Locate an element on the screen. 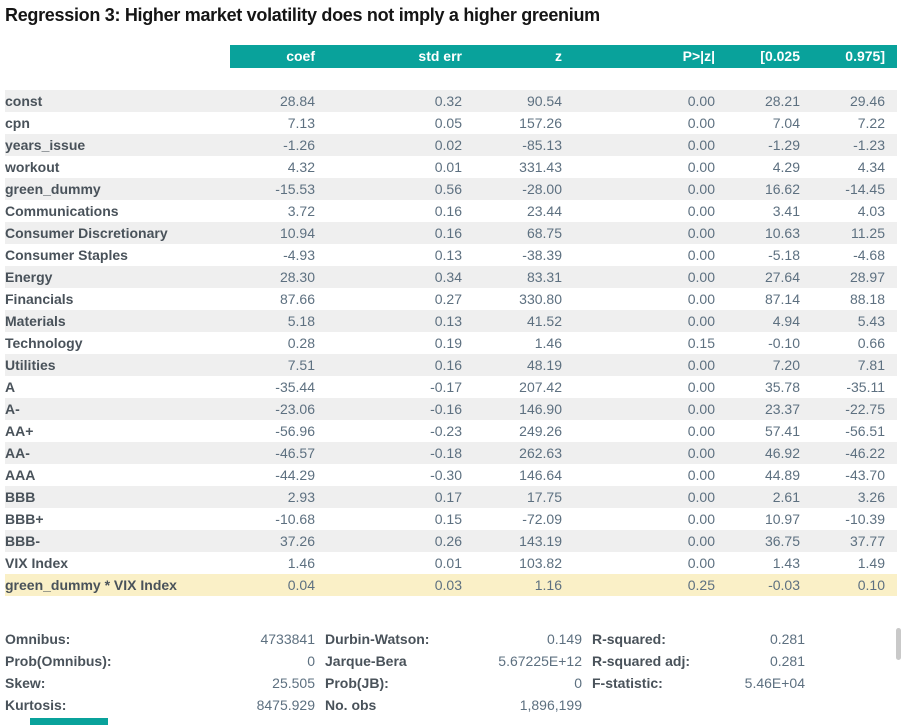  table-row: Energy 28.30 0.34 83.31 0.00 27.64 28.97 is located at coordinates (451, 277).